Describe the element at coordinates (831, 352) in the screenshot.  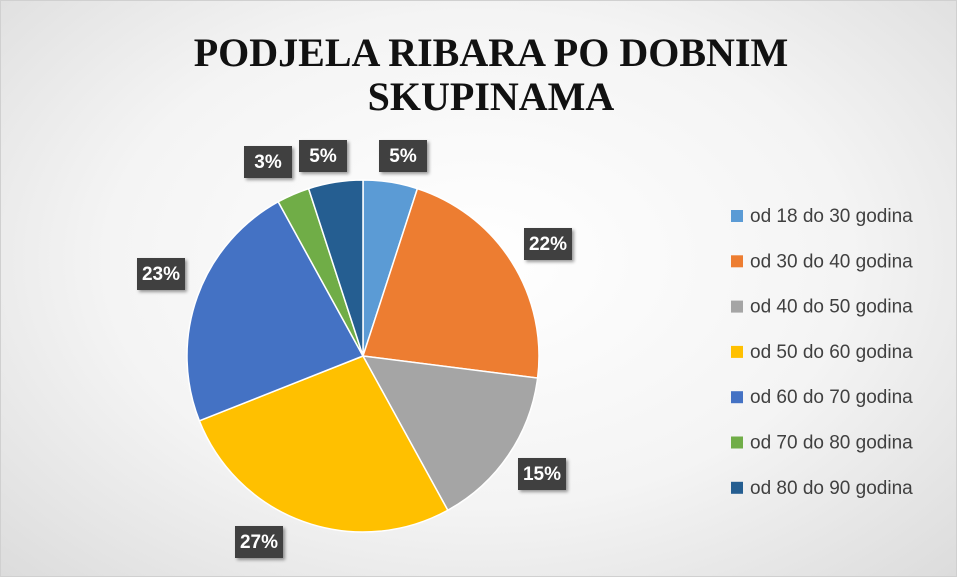
I see `legend-label: od 50 do 60 godina` at that location.